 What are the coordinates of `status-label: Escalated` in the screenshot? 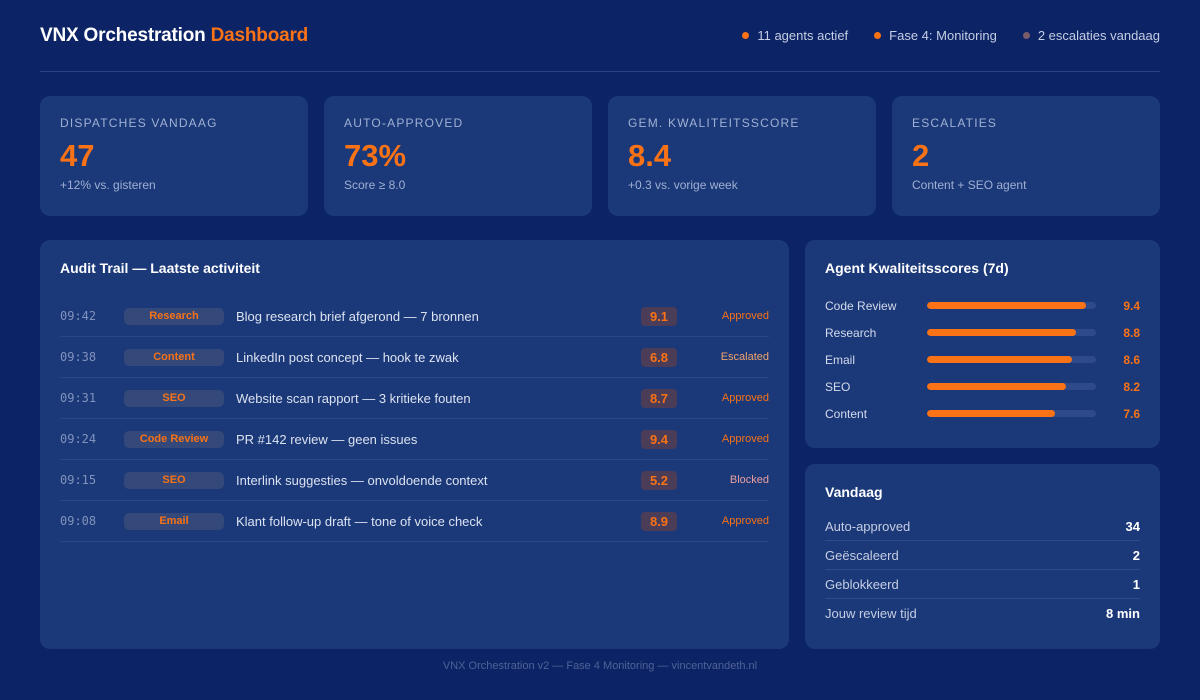 It's located at (744, 357).